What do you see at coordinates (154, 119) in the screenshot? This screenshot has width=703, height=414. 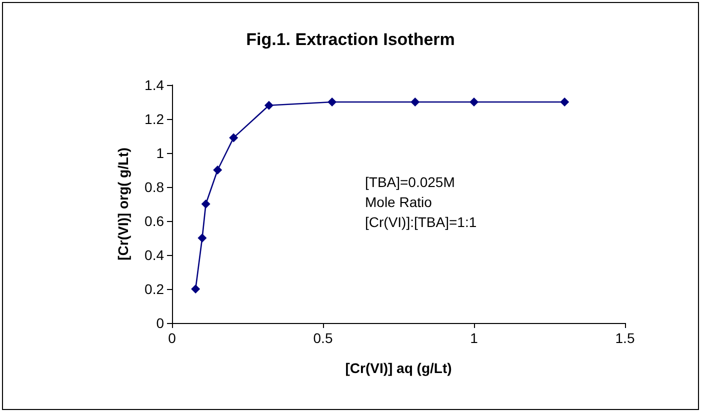 I see `y-tick-label: 1.2` at bounding box center [154, 119].